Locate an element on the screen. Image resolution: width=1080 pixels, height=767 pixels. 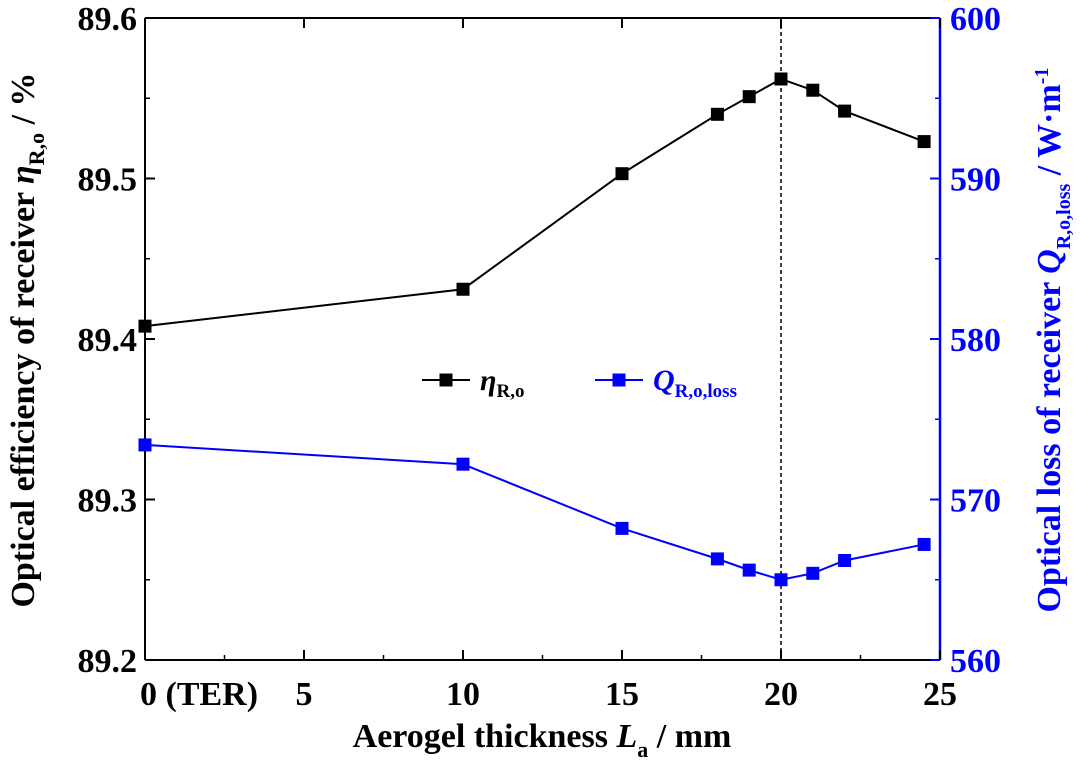
legend-label: ηR,o is located at coordinates (502, 383).